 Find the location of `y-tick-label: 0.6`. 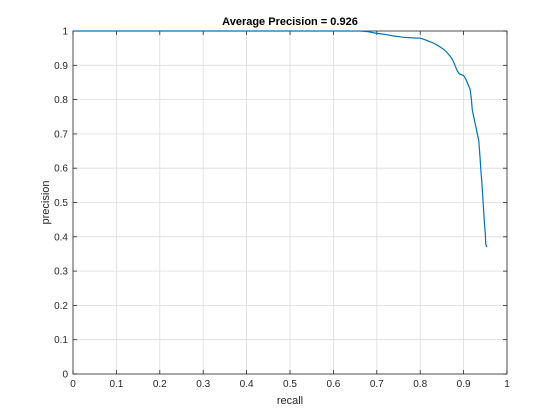

y-tick-label: 0.6 is located at coordinates (61, 169).